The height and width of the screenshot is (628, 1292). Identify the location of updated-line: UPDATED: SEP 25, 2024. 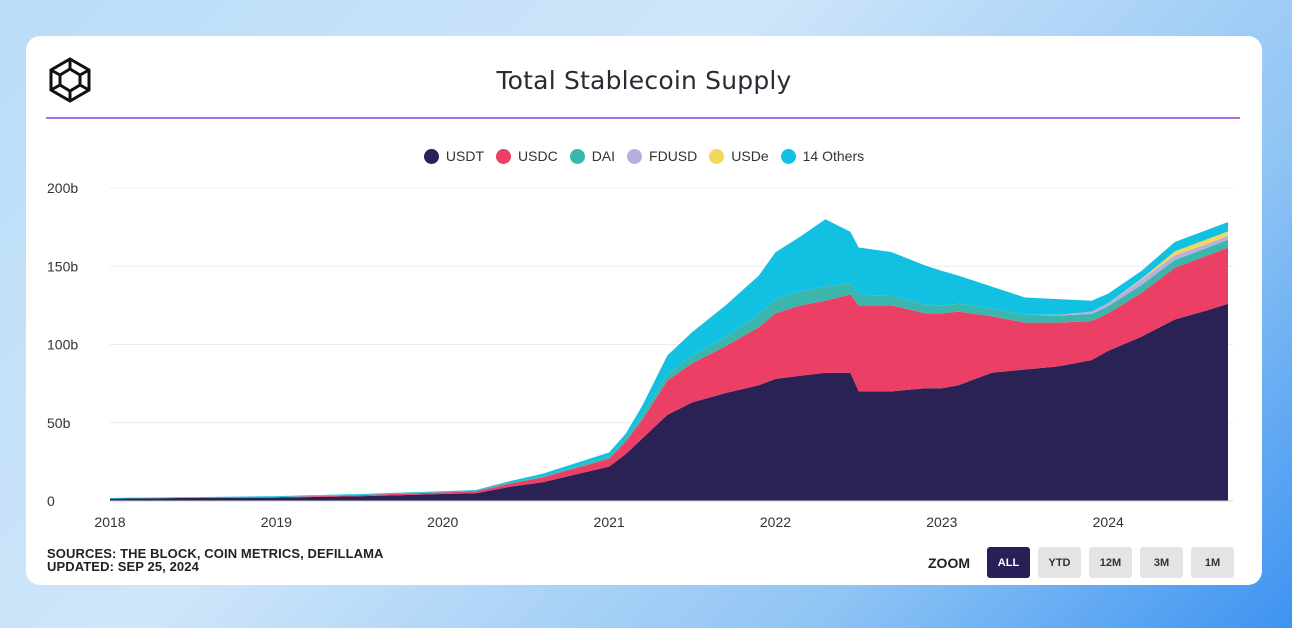
(123, 566).